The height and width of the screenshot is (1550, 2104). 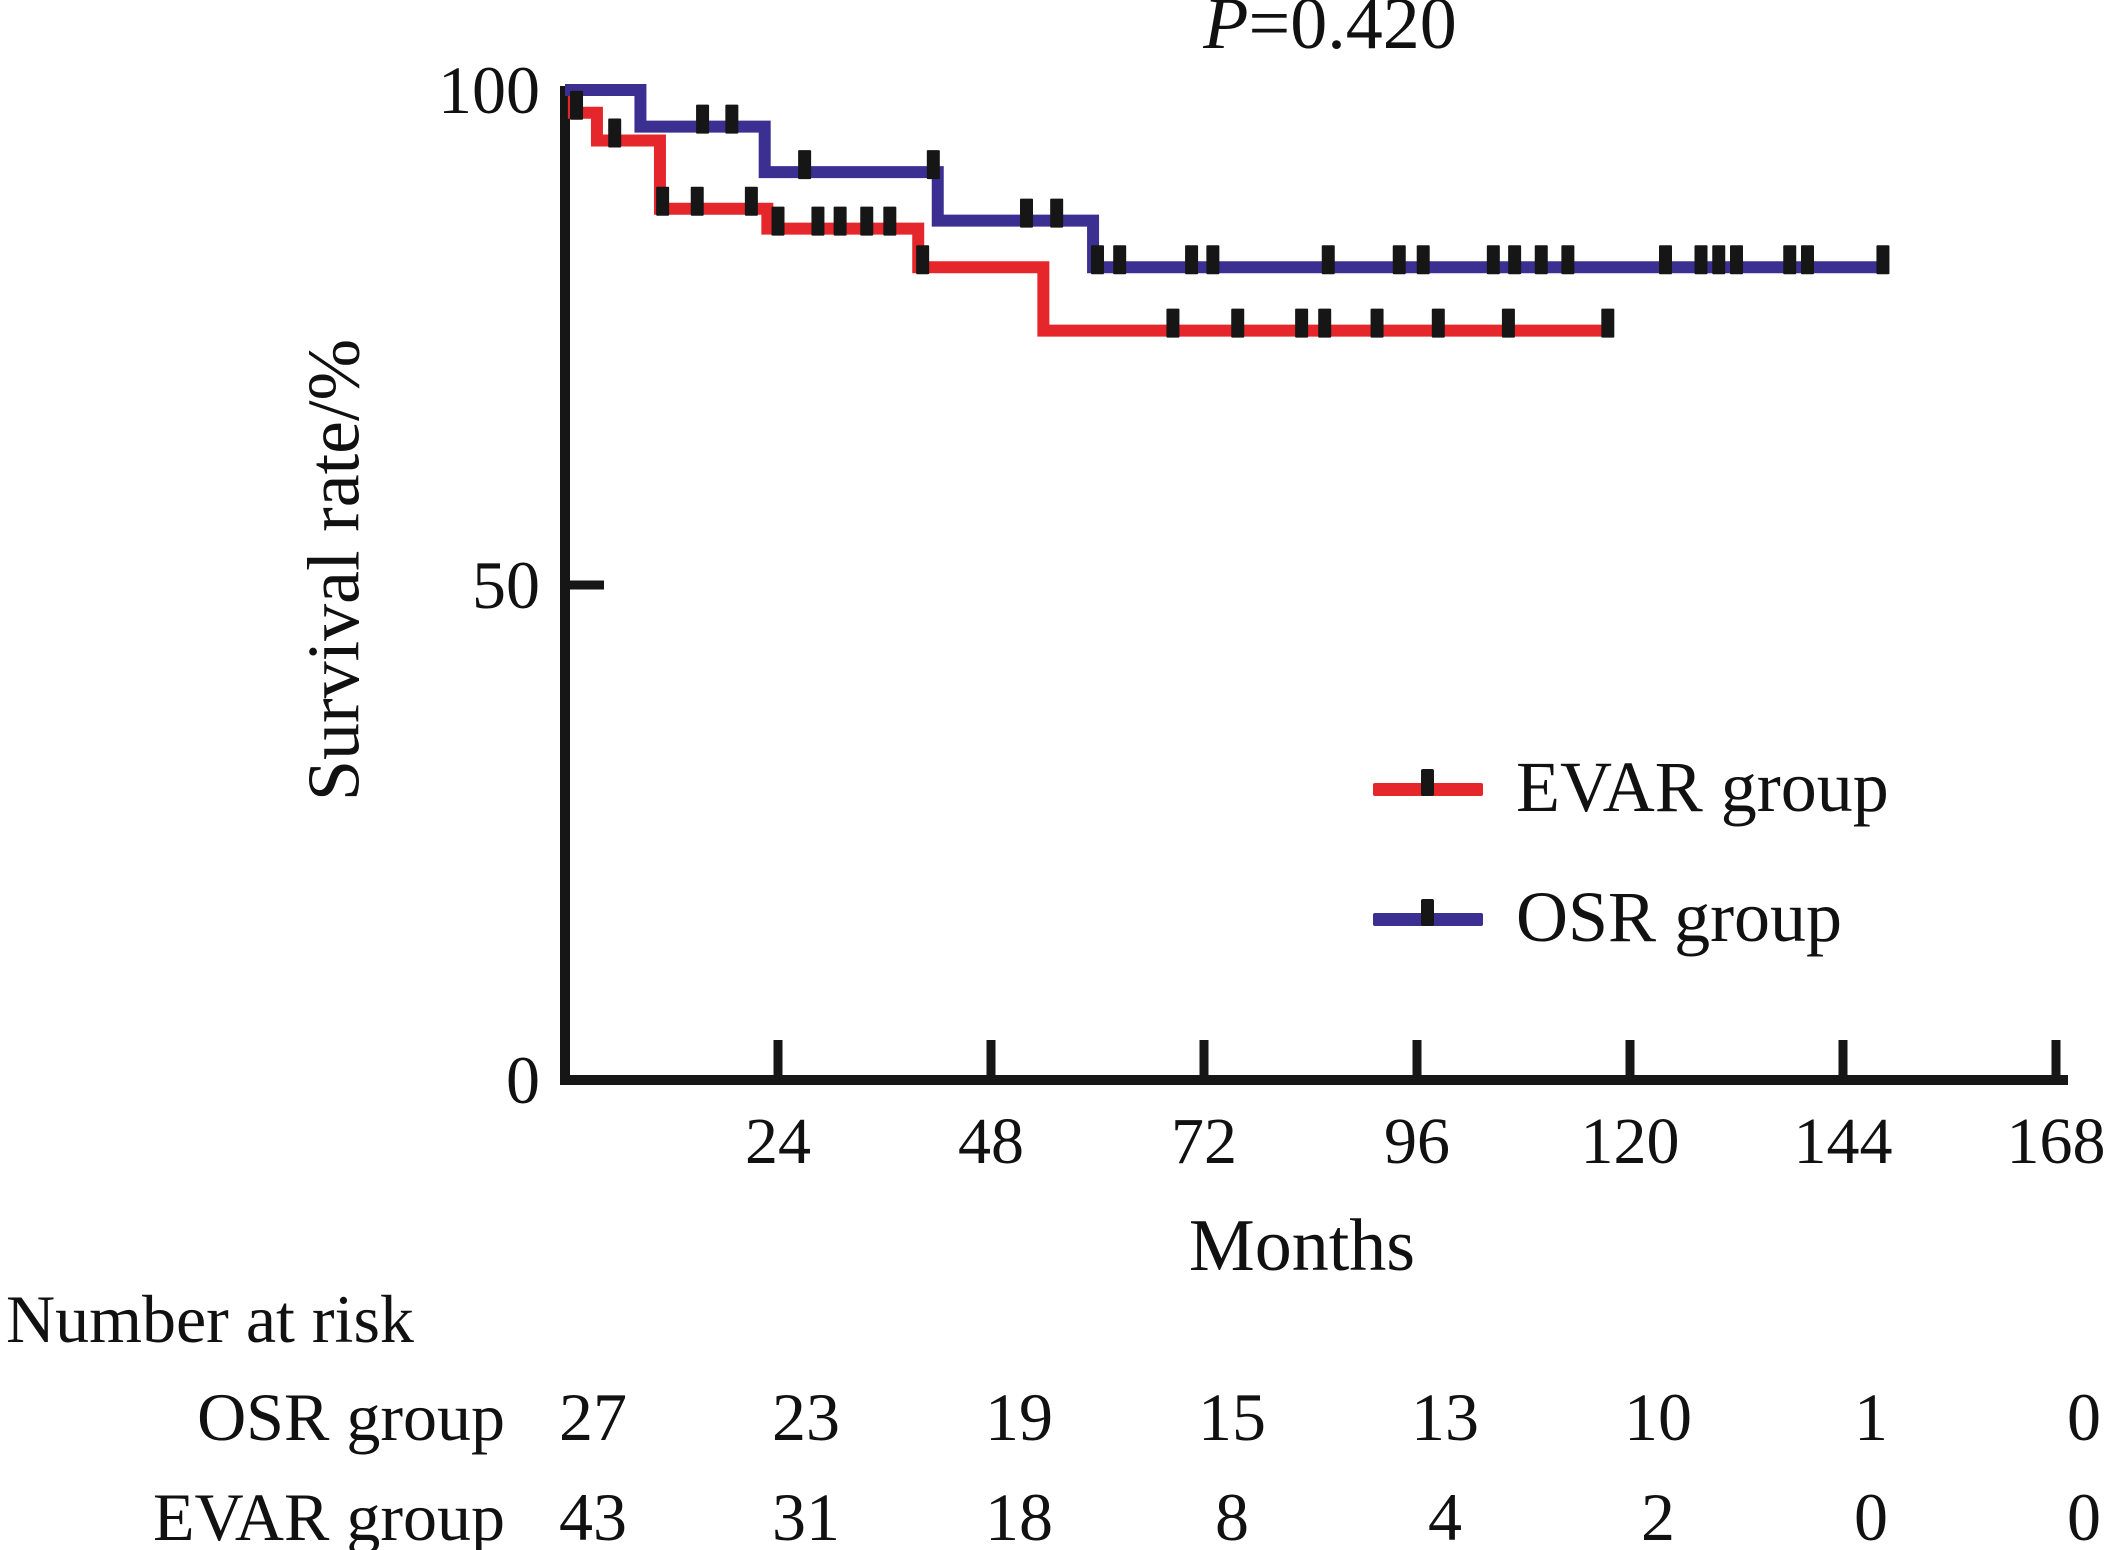 What do you see at coordinates (1871, 1417) in the screenshot?
I see `risk-value: 1` at bounding box center [1871, 1417].